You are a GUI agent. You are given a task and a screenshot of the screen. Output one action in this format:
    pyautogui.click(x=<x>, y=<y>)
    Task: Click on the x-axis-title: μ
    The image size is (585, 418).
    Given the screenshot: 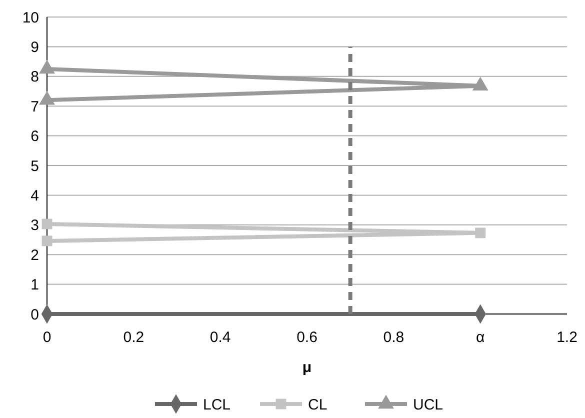 What is the action you would take?
    pyautogui.click(x=307, y=367)
    